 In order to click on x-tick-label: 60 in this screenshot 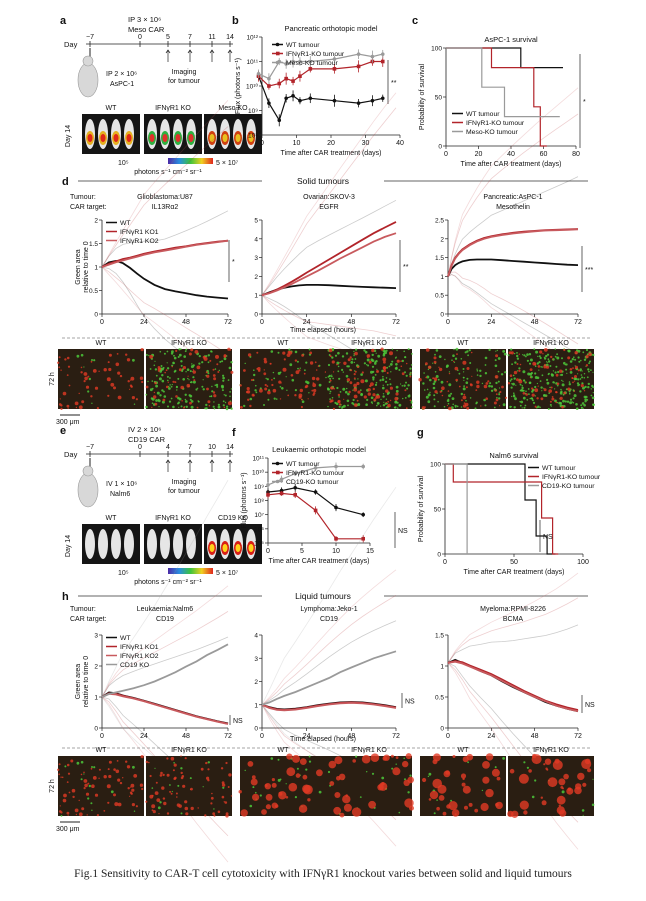, I will do `click(544, 154)`.